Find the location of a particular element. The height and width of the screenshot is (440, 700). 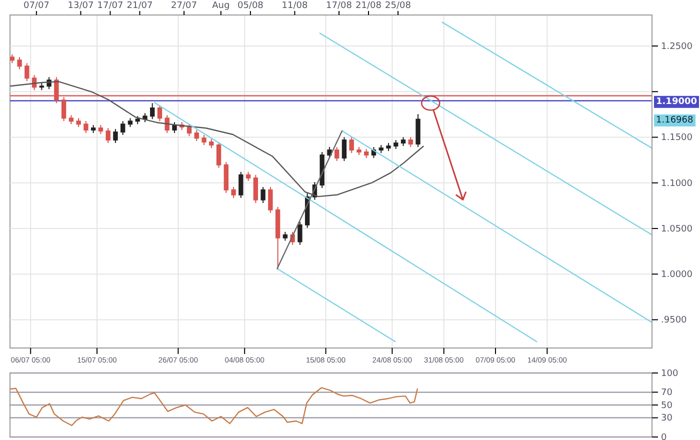

y-tick-label: 0 is located at coordinates (664, 436).